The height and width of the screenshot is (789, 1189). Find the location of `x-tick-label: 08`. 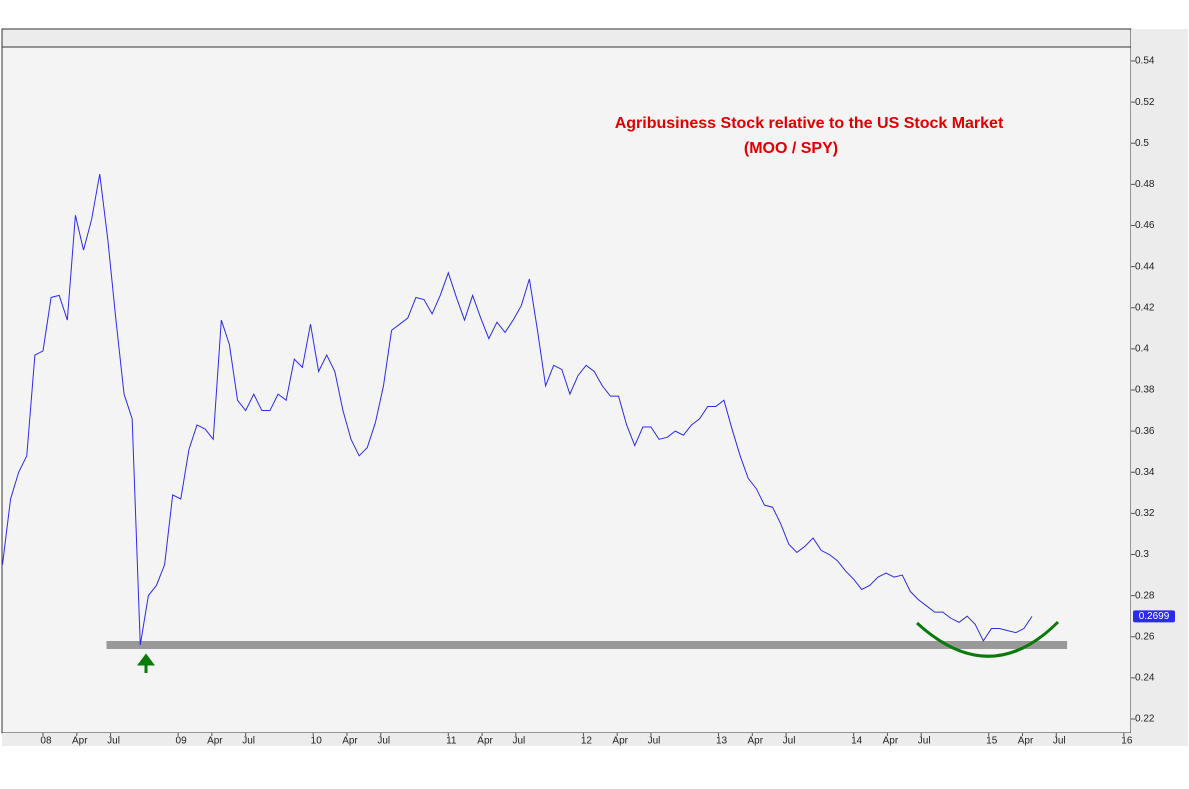

x-tick-label: 08 is located at coordinates (46, 741).